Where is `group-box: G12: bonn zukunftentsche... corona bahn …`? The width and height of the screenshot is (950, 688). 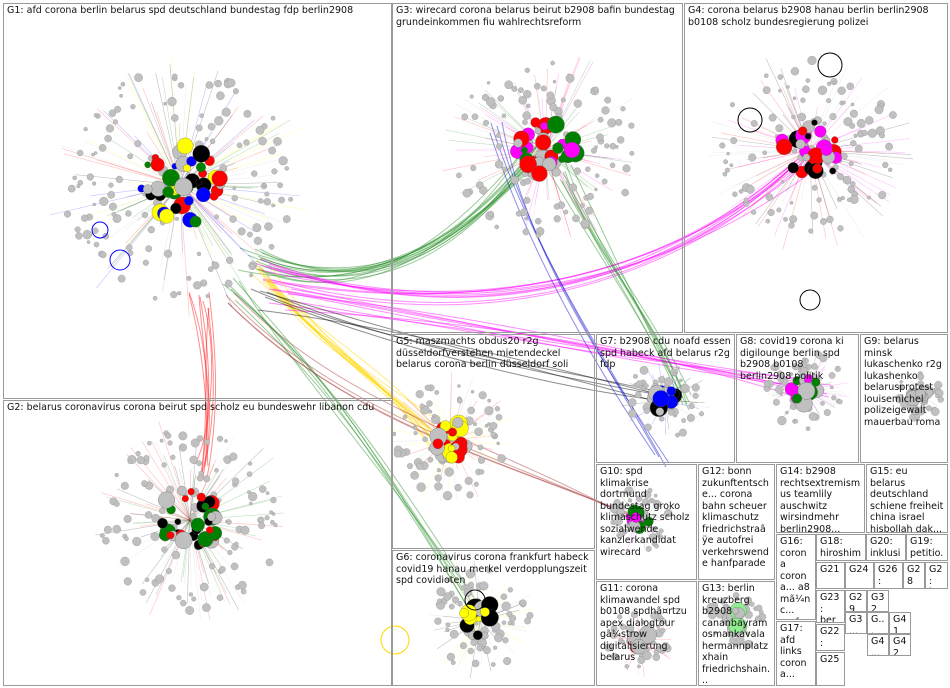
group-box: G12: bonn zukunftentsche... corona bahn … is located at coordinates (736, 522).